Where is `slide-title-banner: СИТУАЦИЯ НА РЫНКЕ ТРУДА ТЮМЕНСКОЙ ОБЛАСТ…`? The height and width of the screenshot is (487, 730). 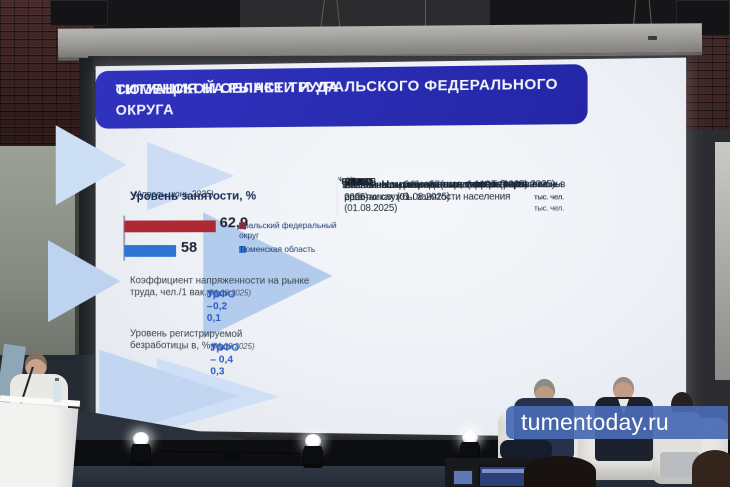 slide-title-banner: СИТУАЦИЯ НА РЫНКЕ ТРУДА ТЮМЕНСКОЙ ОБЛАСТ… is located at coordinates (341, 96).